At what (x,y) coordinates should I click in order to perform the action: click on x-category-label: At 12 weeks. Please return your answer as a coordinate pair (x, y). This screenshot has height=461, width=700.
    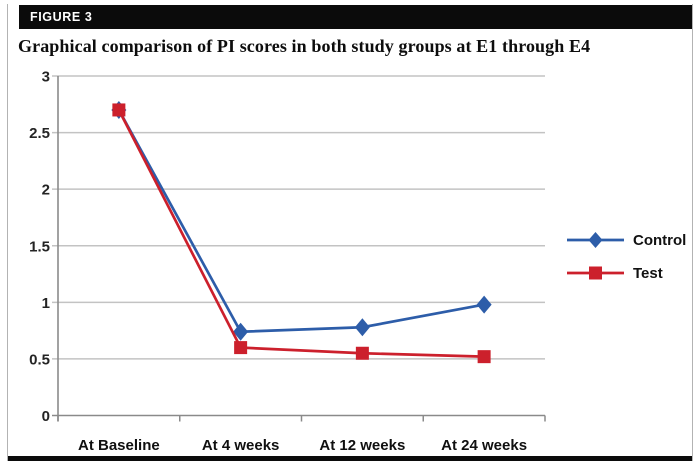
    Looking at the image, I should click on (362, 445).